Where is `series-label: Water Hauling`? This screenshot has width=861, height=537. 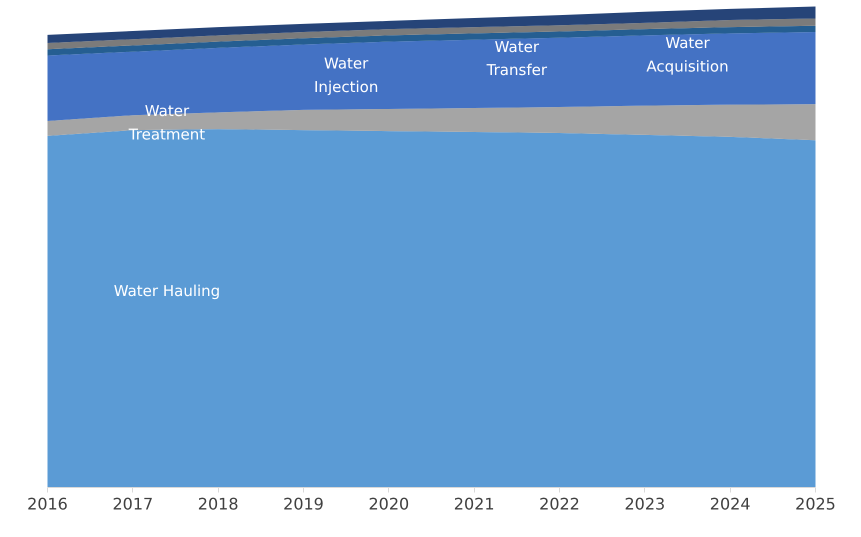
series-label: Water Hauling is located at coordinates (167, 291).